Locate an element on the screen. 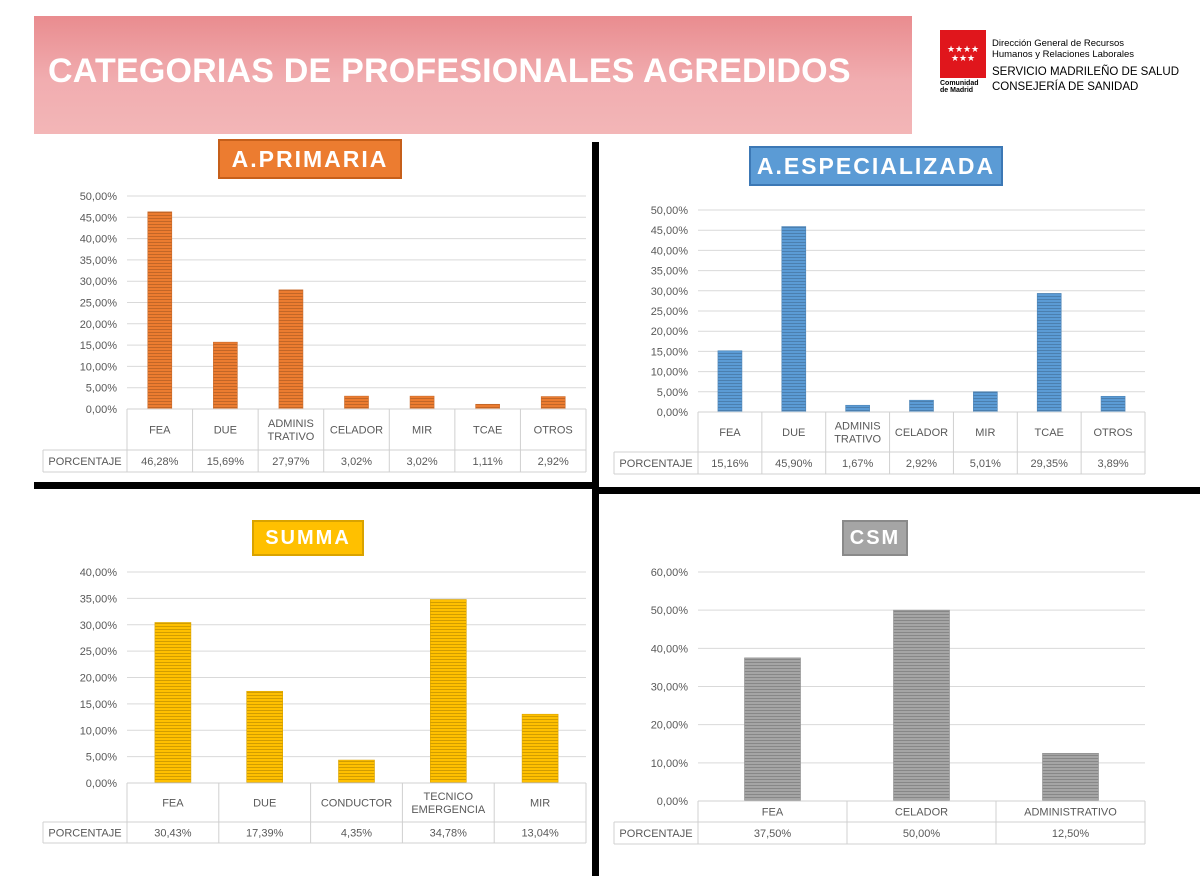  data-value-label: 46,28% is located at coordinates (160, 462).